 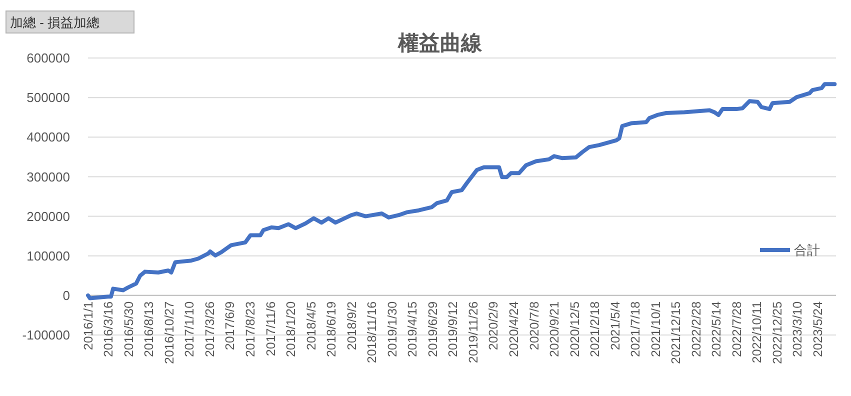 What do you see at coordinates (413, 329) in the screenshot?
I see `x-tick-label: 2019/4/15` at bounding box center [413, 329].